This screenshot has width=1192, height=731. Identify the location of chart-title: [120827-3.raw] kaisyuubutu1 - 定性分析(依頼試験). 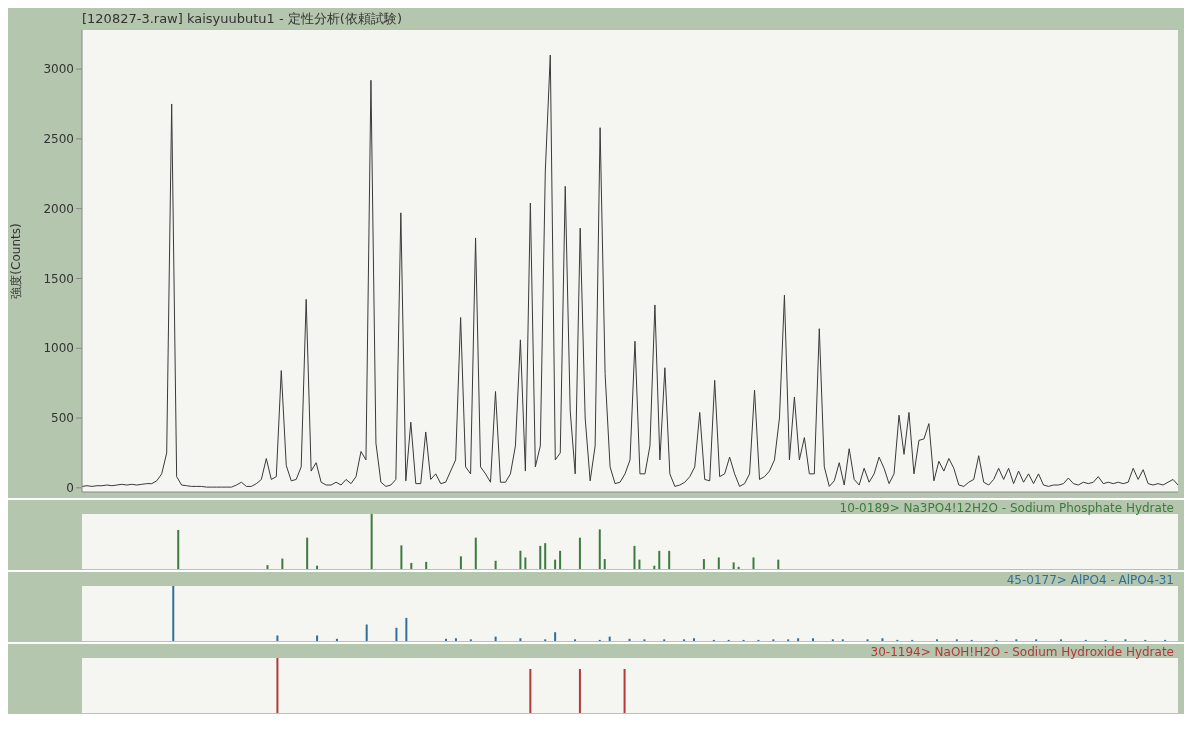
(242, 19).